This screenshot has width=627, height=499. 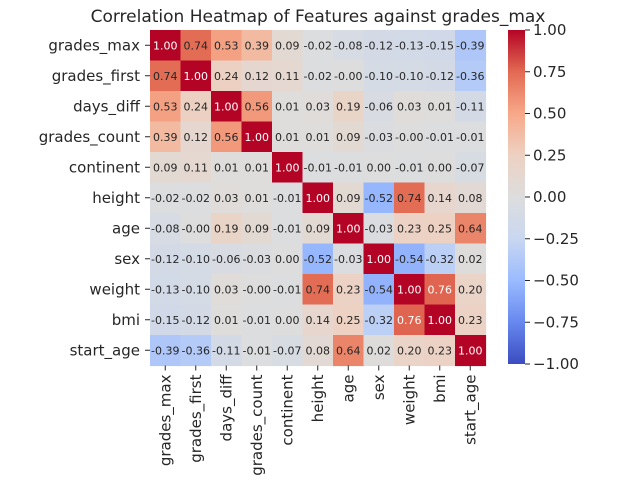 What do you see at coordinates (379, 320) in the screenshot?
I see `cell-value-label: -0.32` at bounding box center [379, 320].